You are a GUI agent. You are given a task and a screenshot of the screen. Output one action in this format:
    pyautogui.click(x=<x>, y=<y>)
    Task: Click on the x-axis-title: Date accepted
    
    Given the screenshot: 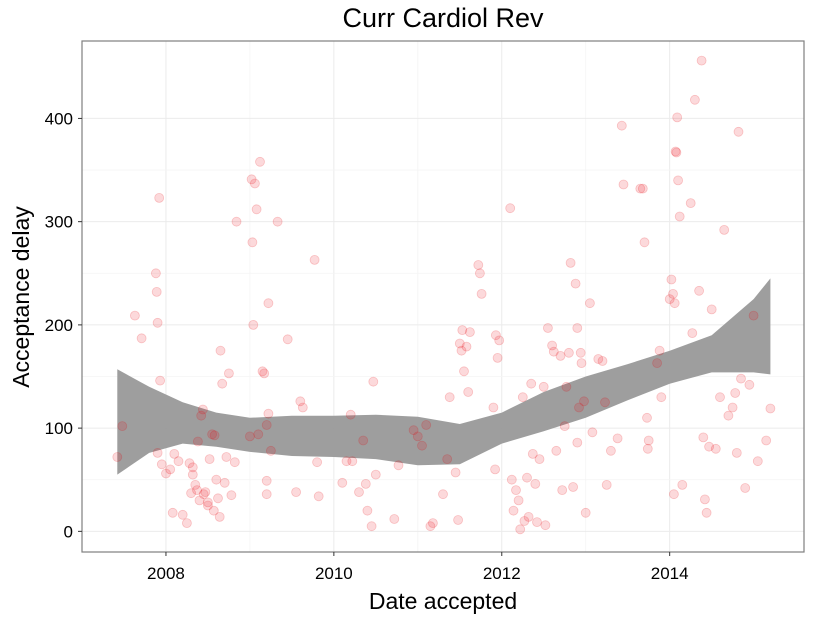 What is the action you would take?
    pyautogui.click(x=443, y=601)
    